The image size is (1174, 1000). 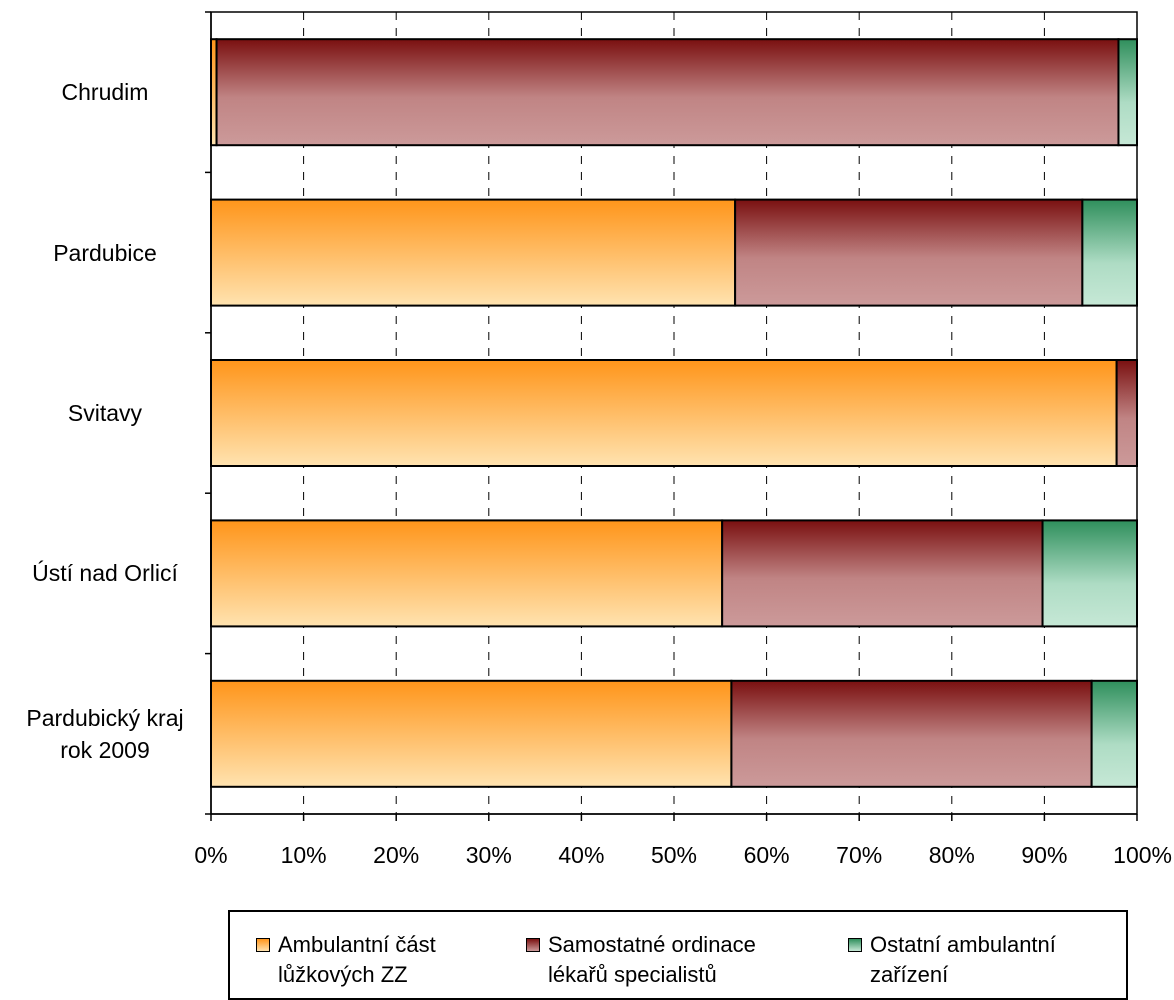 What do you see at coordinates (488, 855) in the screenshot?
I see `x-tick-label: 30%` at bounding box center [488, 855].